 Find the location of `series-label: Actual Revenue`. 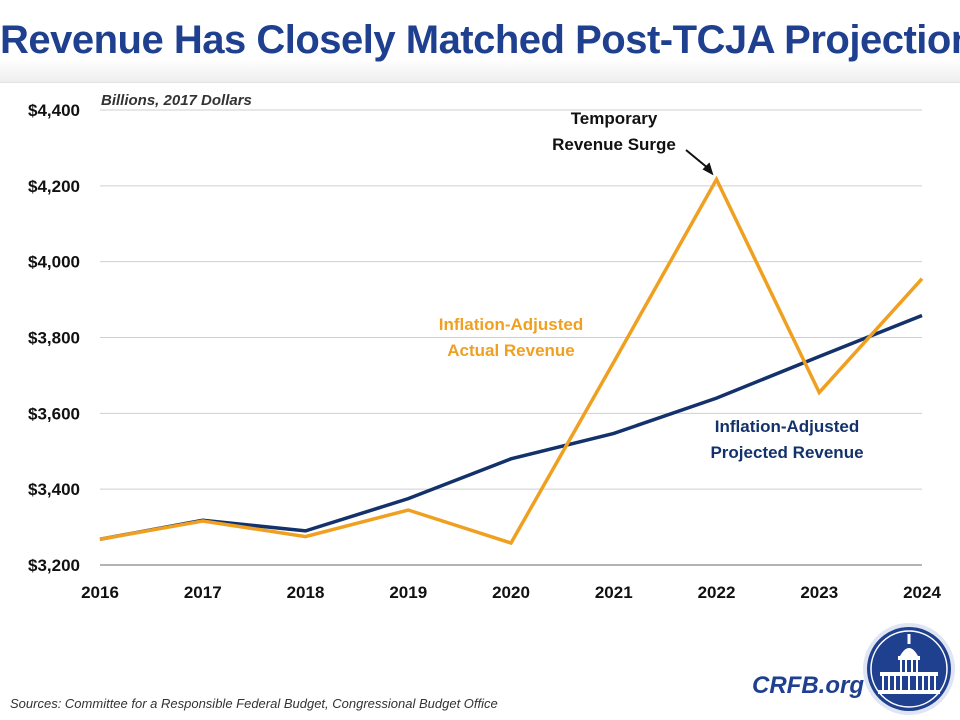

series-label: Actual Revenue is located at coordinates (511, 350).